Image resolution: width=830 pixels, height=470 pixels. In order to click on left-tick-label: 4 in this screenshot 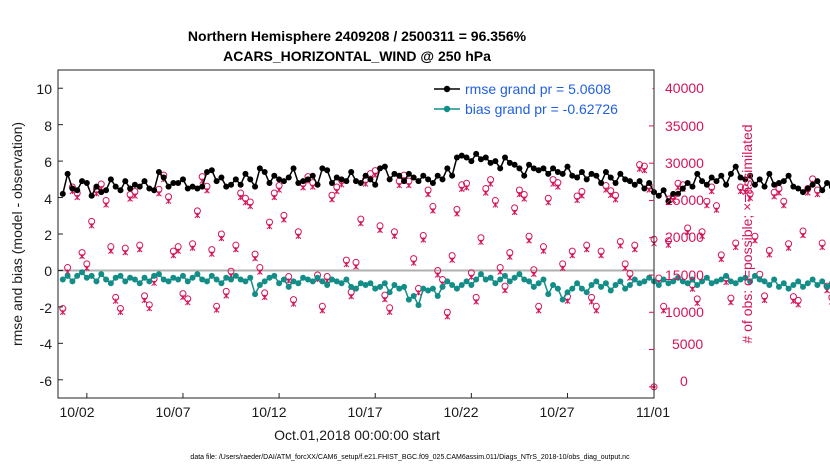, I will do `click(48, 199)`.